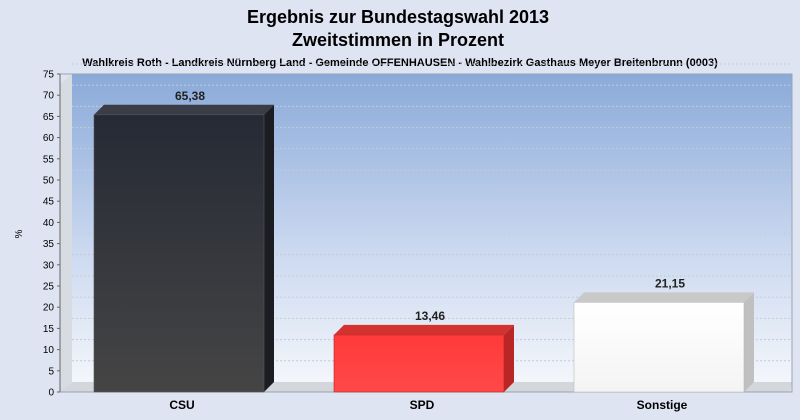 This screenshot has width=800, height=420. What do you see at coordinates (49, 223) in the screenshot?
I see `y-tick-label: 40` at bounding box center [49, 223].